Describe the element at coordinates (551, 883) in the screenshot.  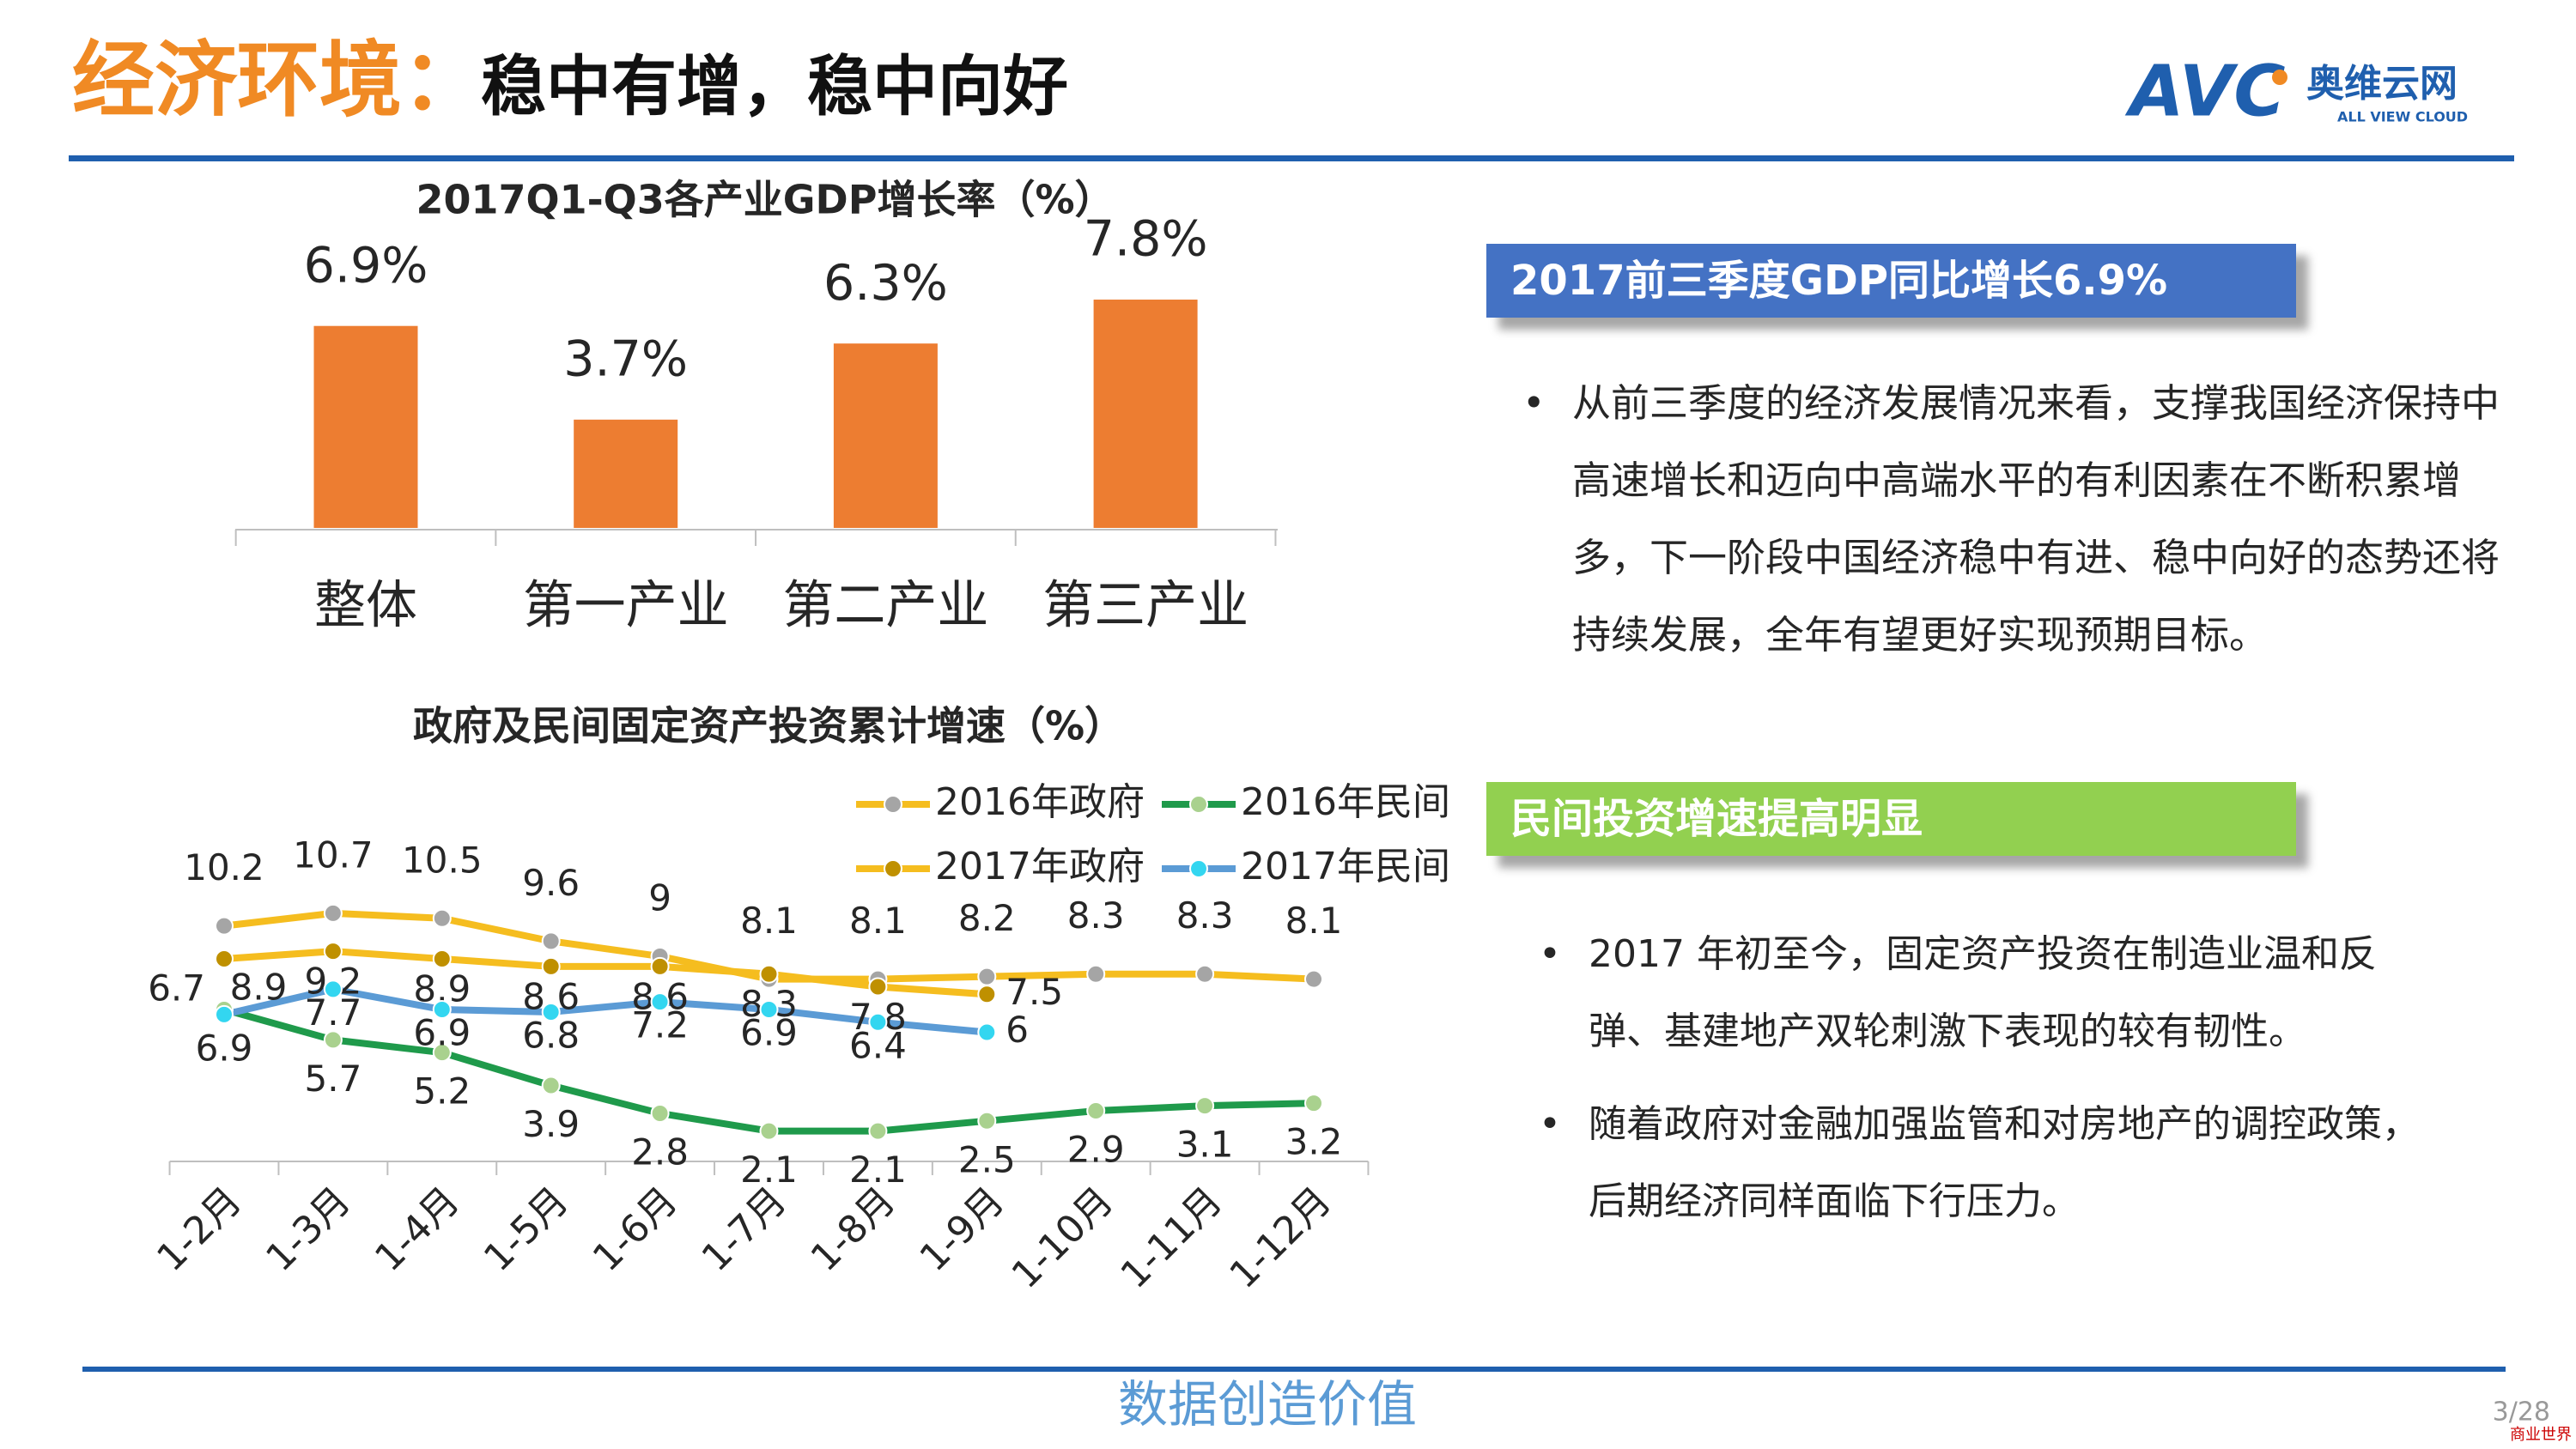
I see `data-label: 9.6` at that location.